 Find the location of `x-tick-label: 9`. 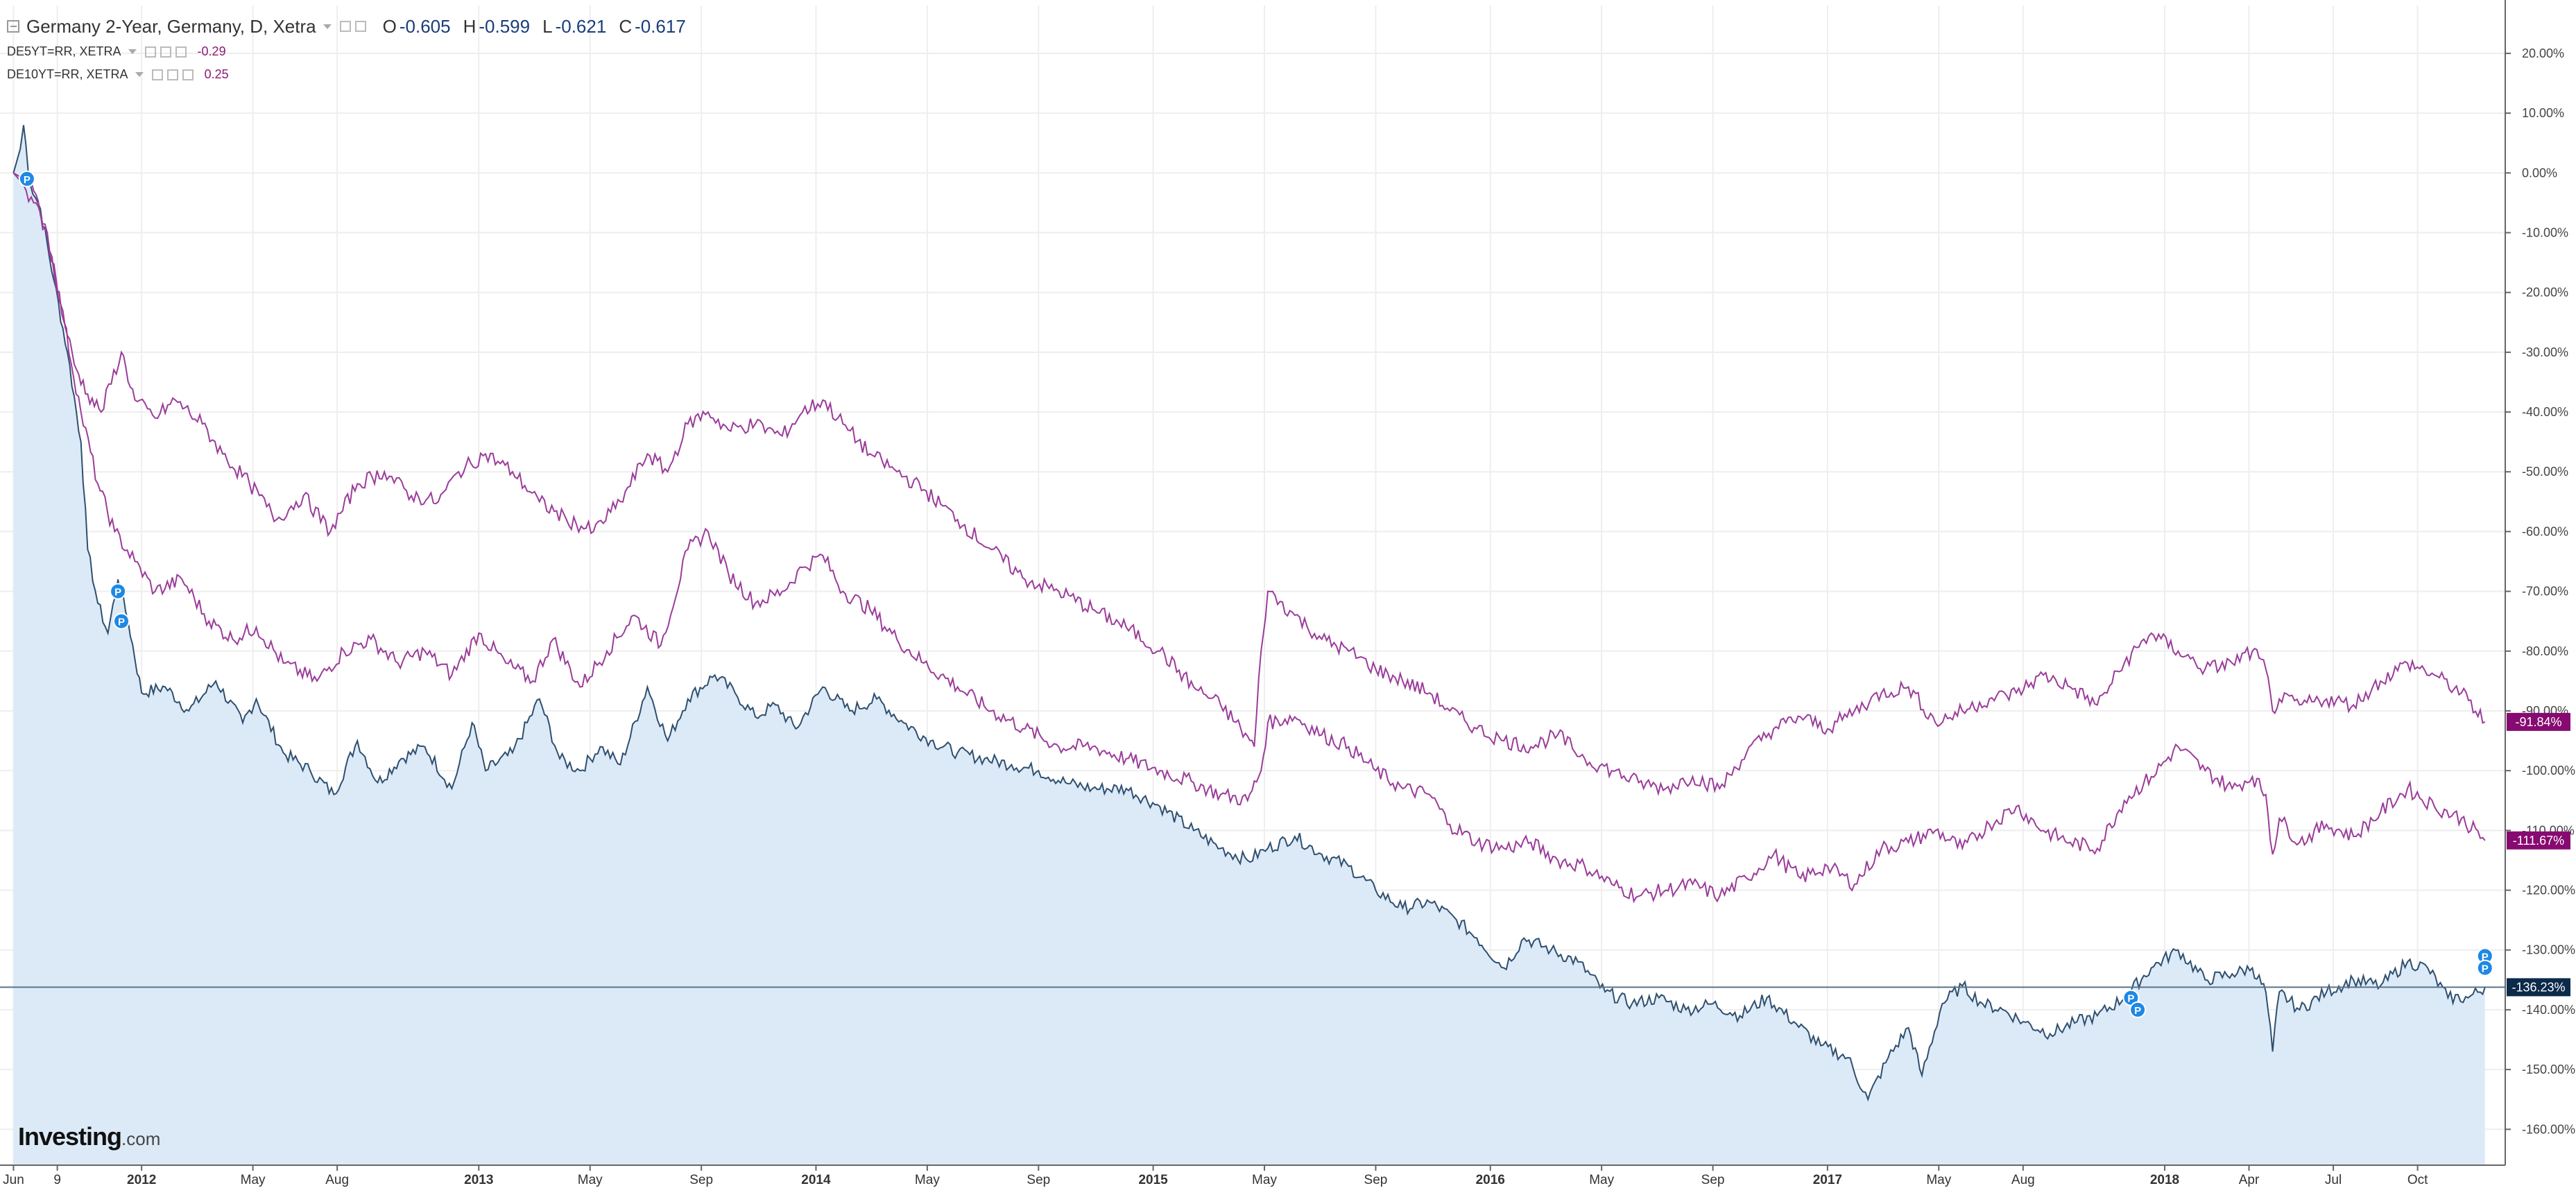

x-tick-label: 9 is located at coordinates (57, 1180).